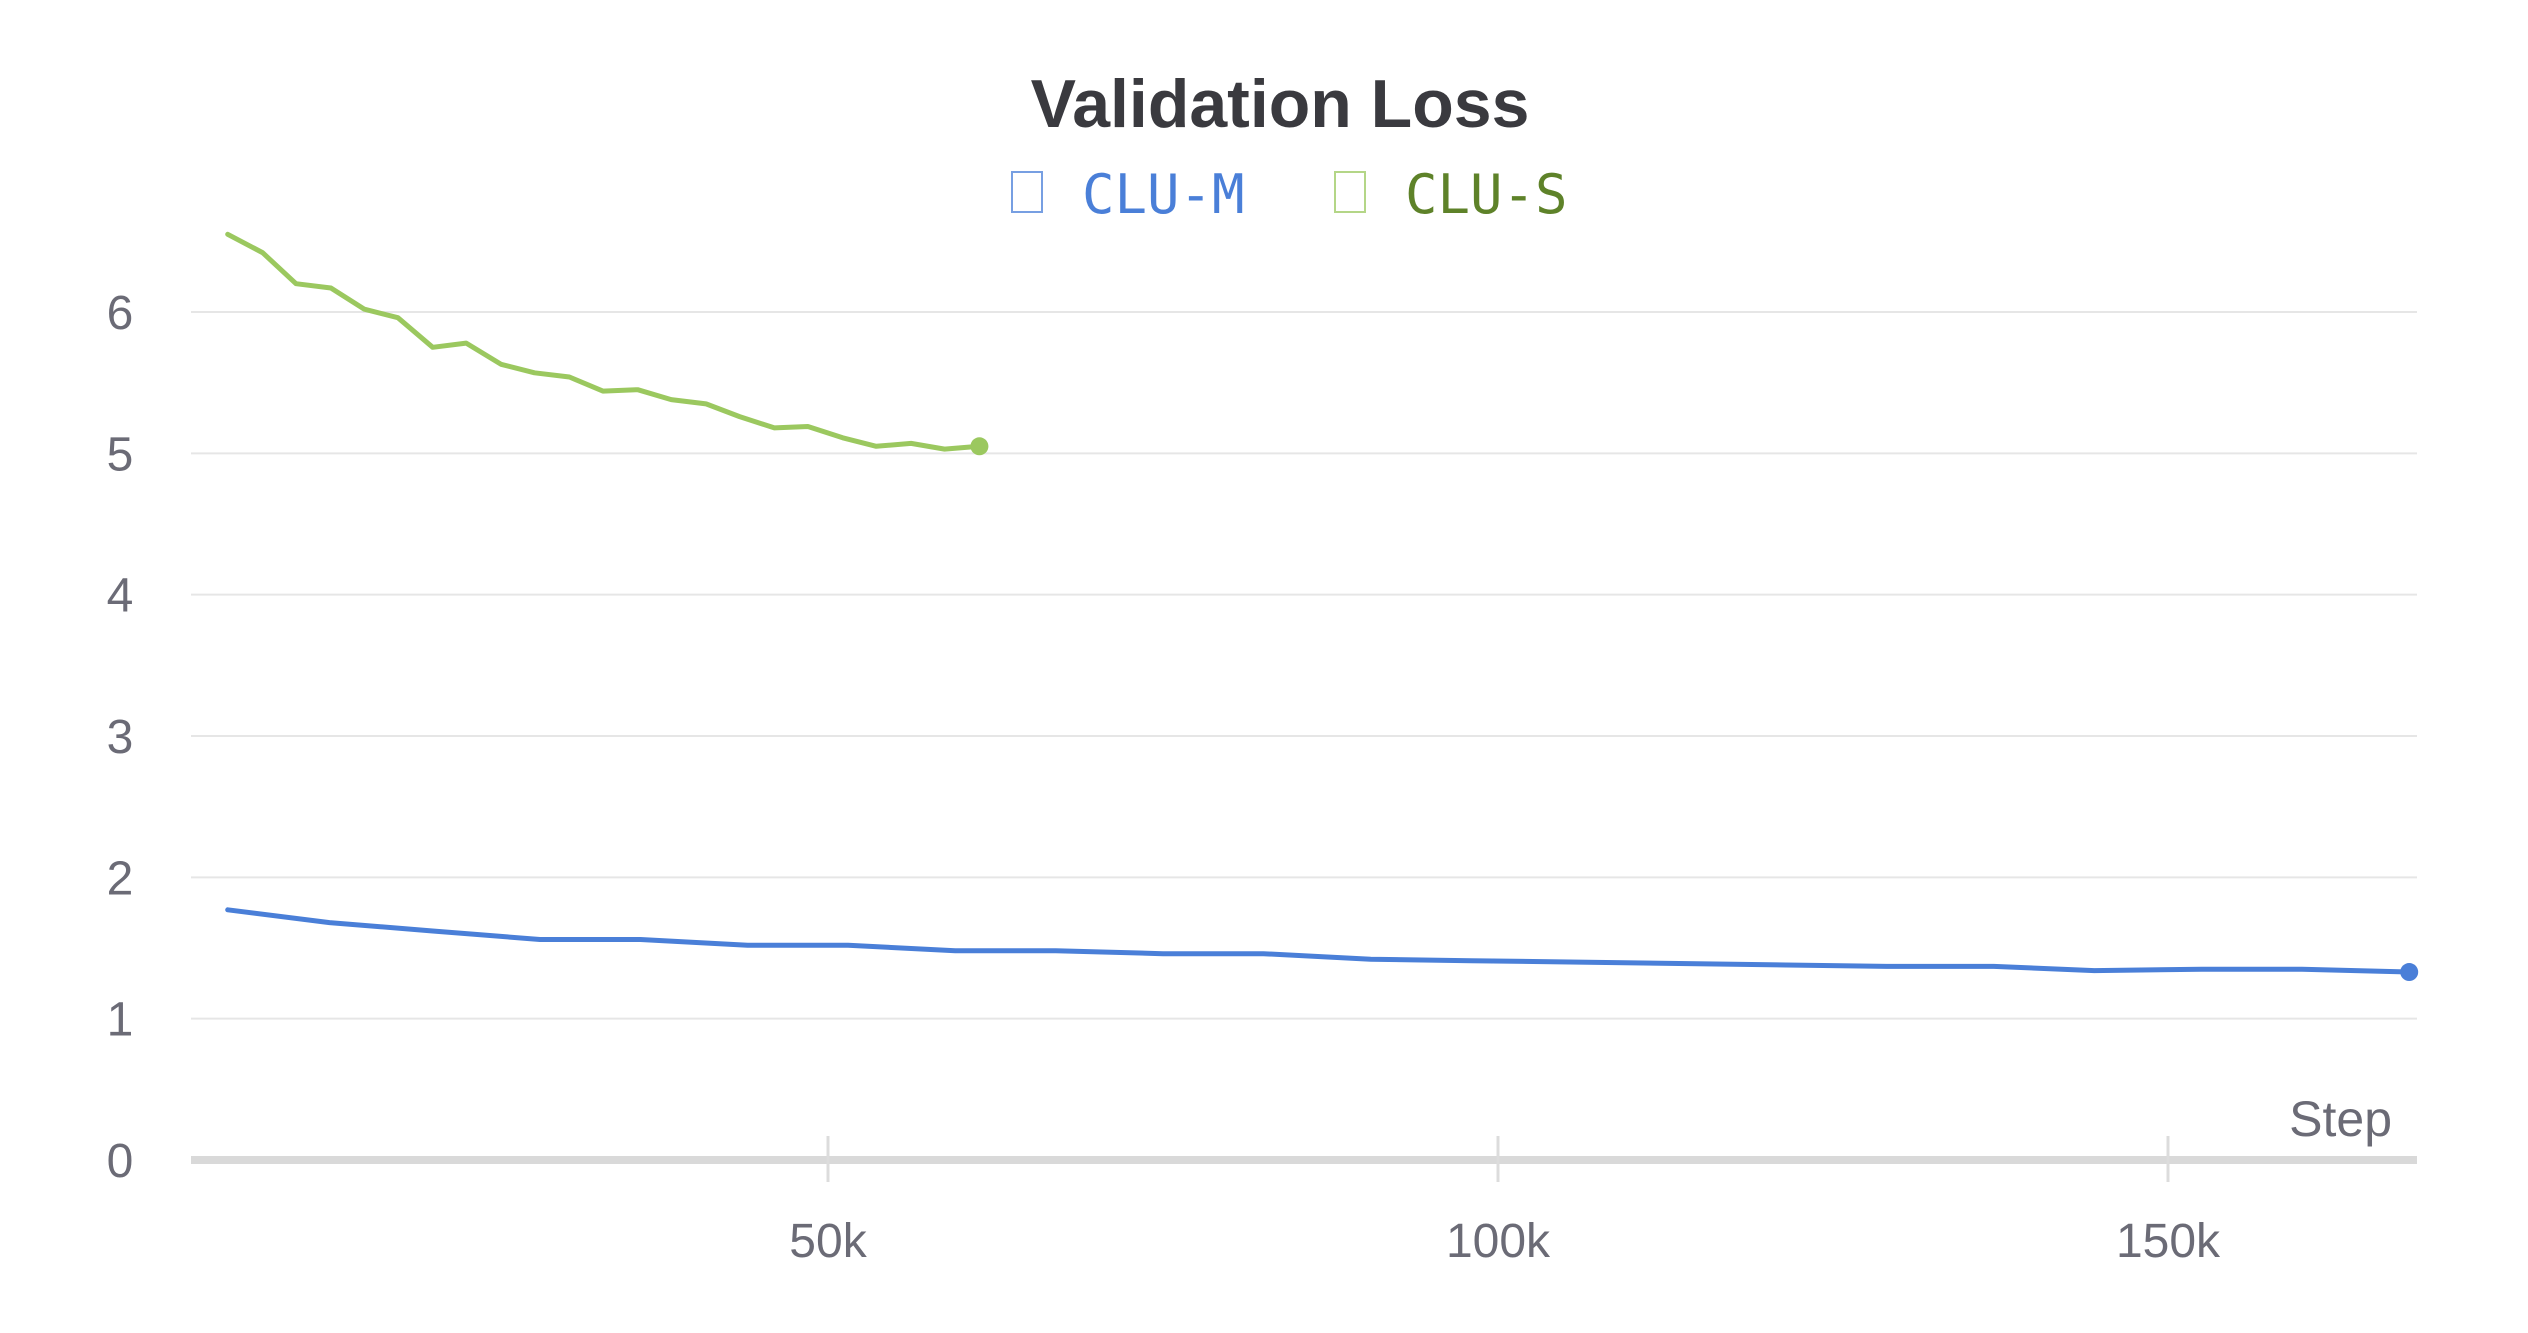 The height and width of the screenshot is (1333, 2528). What do you see at coordinates (1304, 1202) in the screenshot?
I see `x-axis: 50k 100k 150k` at bounding box center [1304, 1202].